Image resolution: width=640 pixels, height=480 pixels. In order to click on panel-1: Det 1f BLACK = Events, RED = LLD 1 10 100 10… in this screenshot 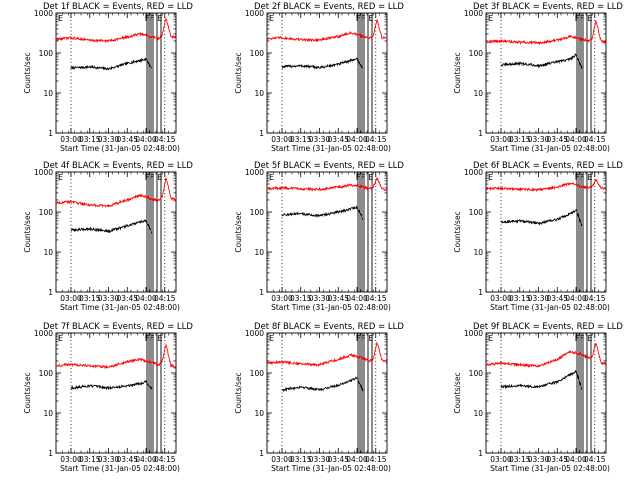, I will do `click(108, 77)`.